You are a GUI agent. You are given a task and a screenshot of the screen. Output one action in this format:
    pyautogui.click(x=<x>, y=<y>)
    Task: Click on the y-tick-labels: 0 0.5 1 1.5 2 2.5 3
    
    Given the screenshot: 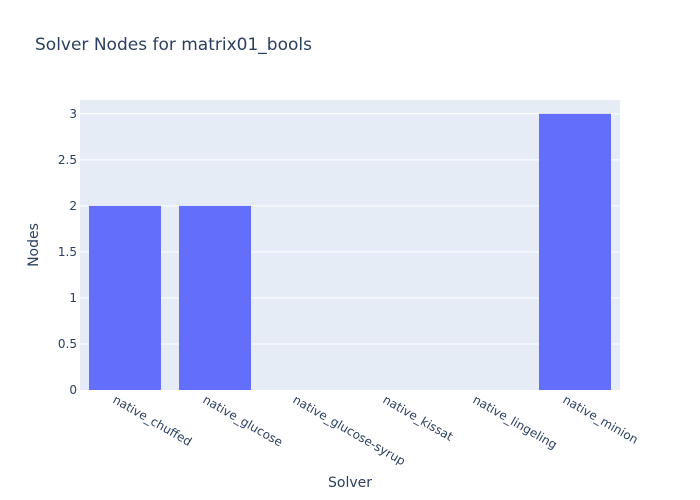 What is the action you would take?
    pyautogui.click(x=67, y=252)
    